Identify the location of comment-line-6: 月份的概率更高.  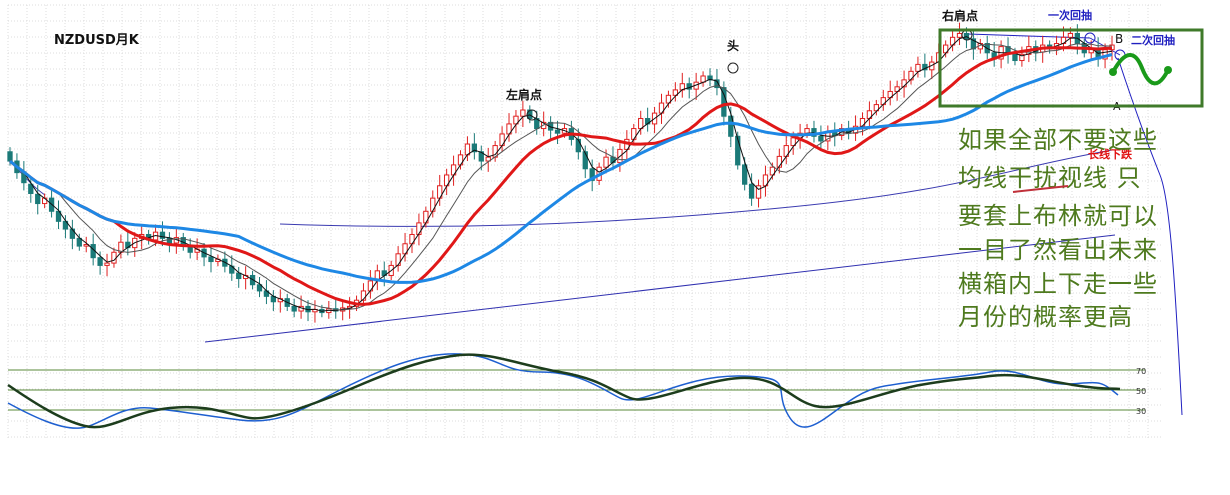
(1045, 317).